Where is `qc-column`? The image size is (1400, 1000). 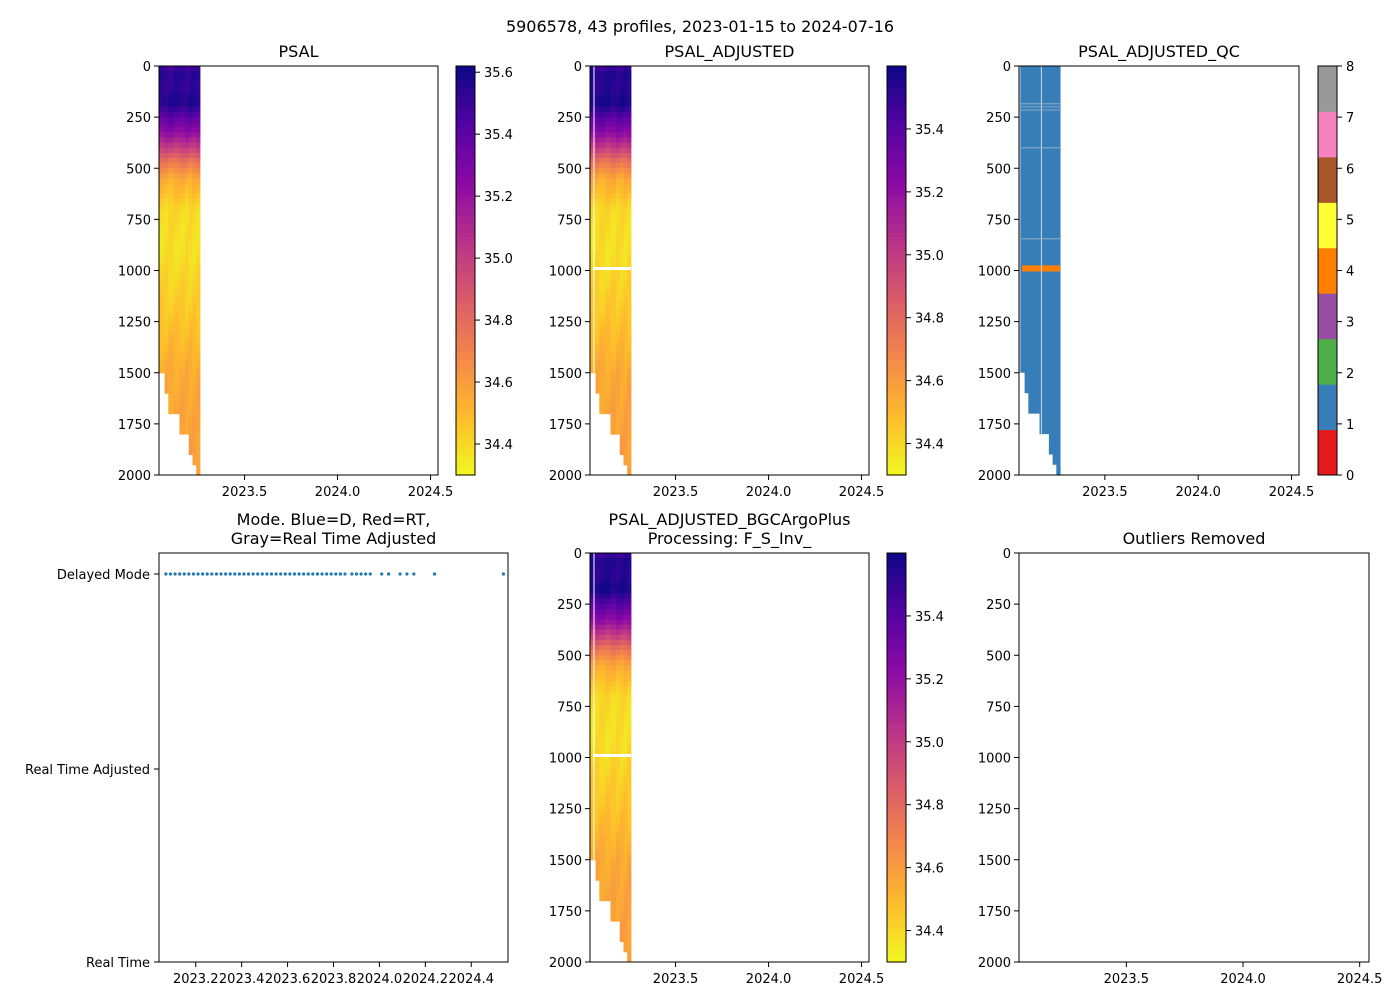 qc-column is located at coordinates (1037, 240).